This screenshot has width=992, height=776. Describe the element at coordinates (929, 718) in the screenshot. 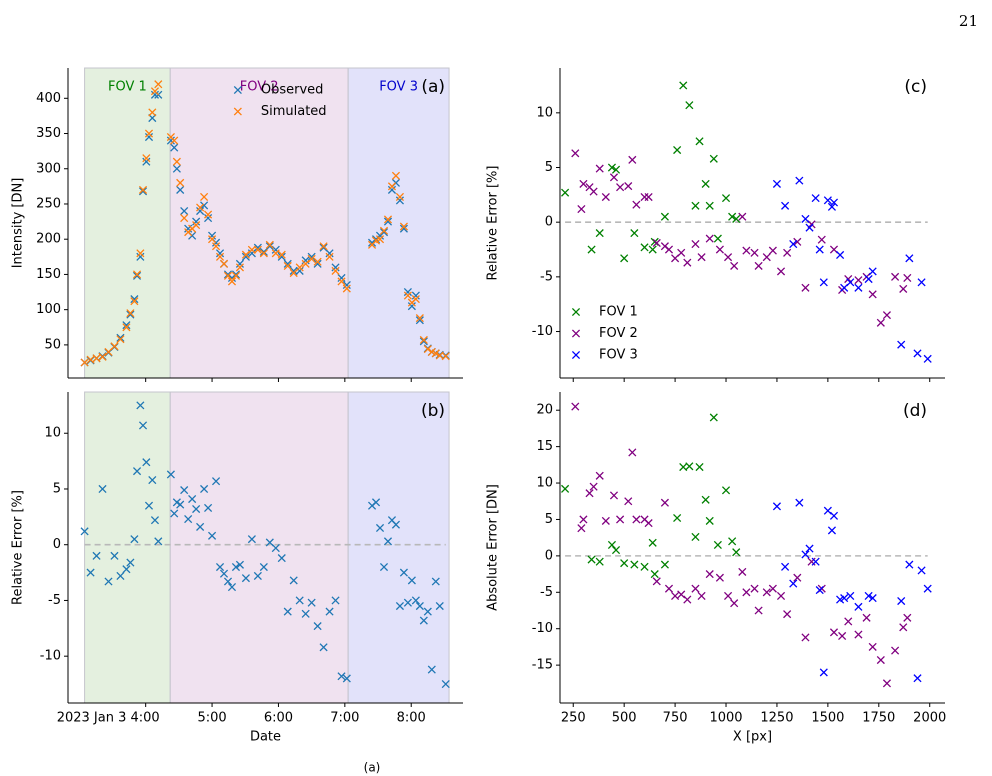

I see `x-tick-label: 2000` at that location.